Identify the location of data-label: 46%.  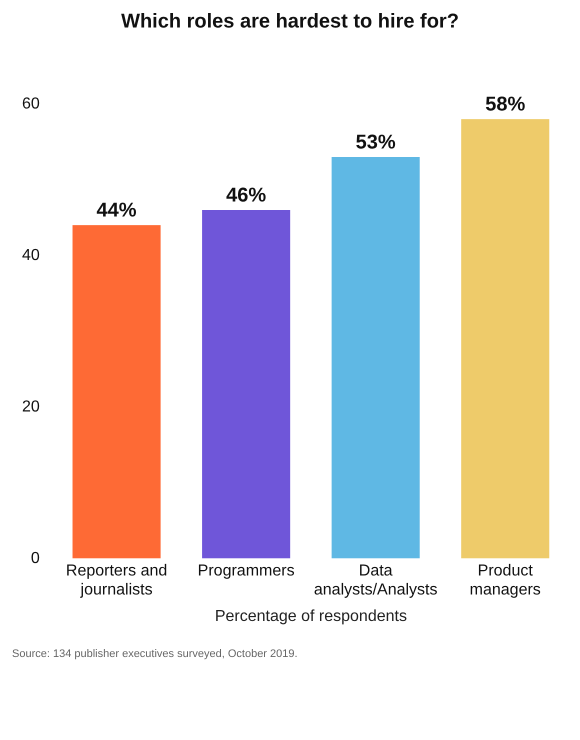
(246, 195).